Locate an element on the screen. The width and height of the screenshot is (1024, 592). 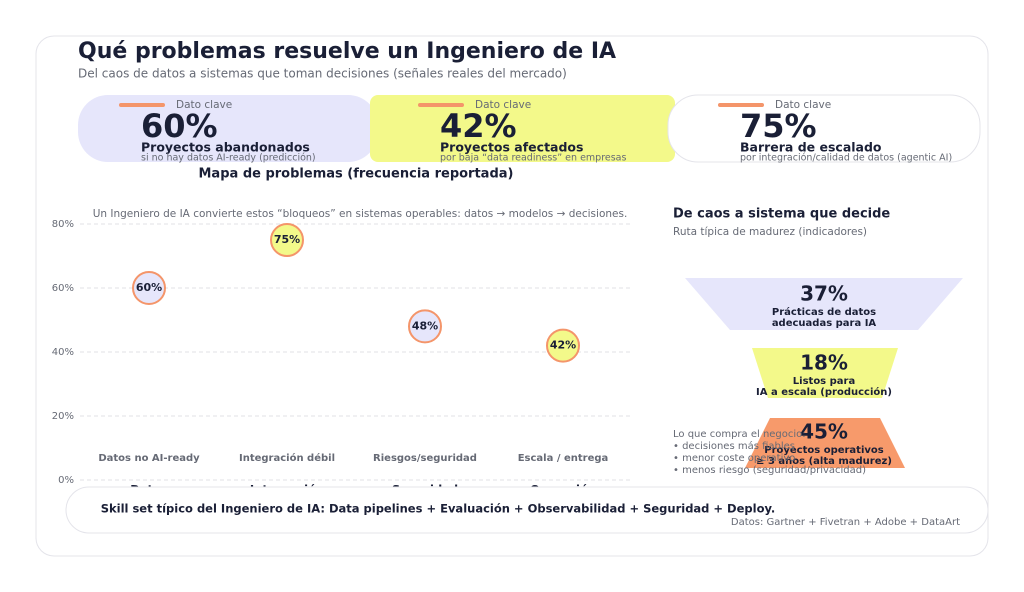
kpi-label: Barrera de escalado is located at coordinates (811, 147).